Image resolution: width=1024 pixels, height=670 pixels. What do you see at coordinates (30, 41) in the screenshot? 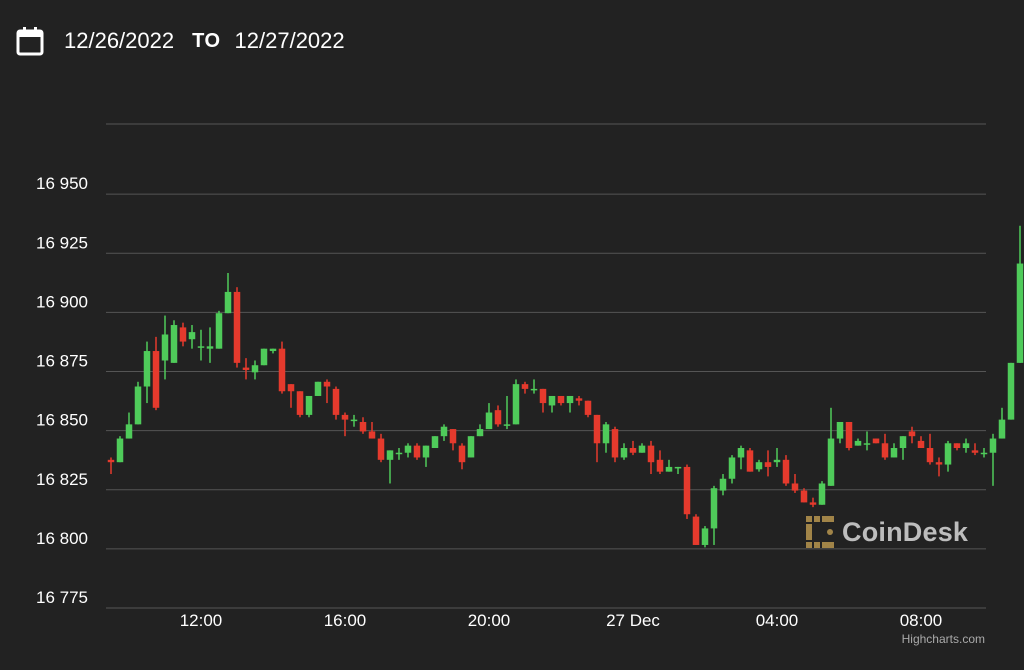
I see `calendar-icon` at bounding box center [30, 41].